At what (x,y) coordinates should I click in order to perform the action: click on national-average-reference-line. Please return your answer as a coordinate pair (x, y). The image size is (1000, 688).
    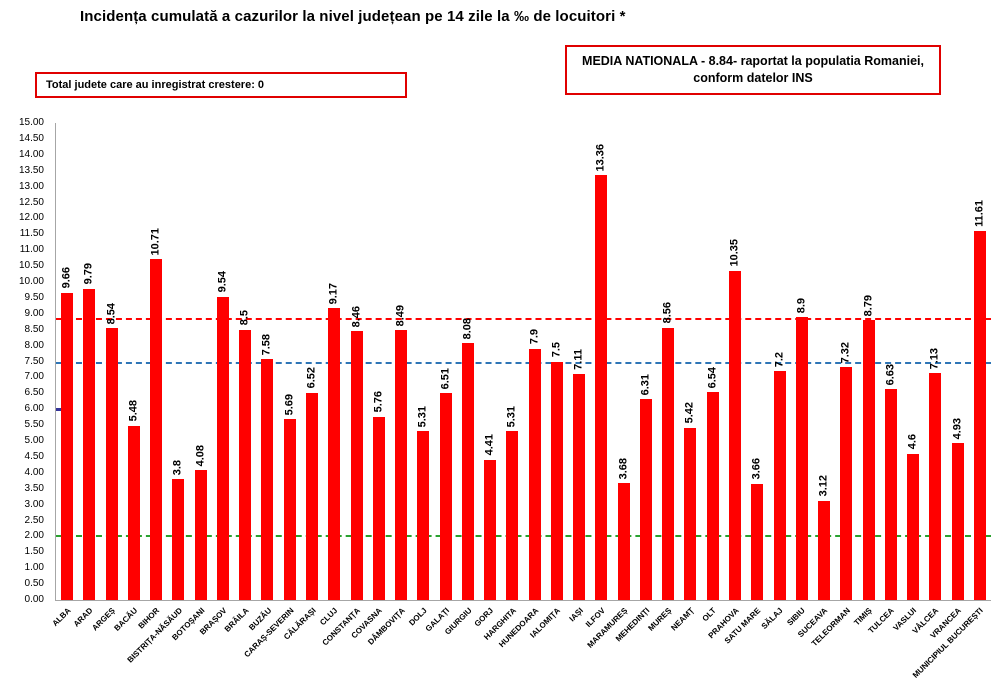
    Looking at the image, I should click on (523, 318).